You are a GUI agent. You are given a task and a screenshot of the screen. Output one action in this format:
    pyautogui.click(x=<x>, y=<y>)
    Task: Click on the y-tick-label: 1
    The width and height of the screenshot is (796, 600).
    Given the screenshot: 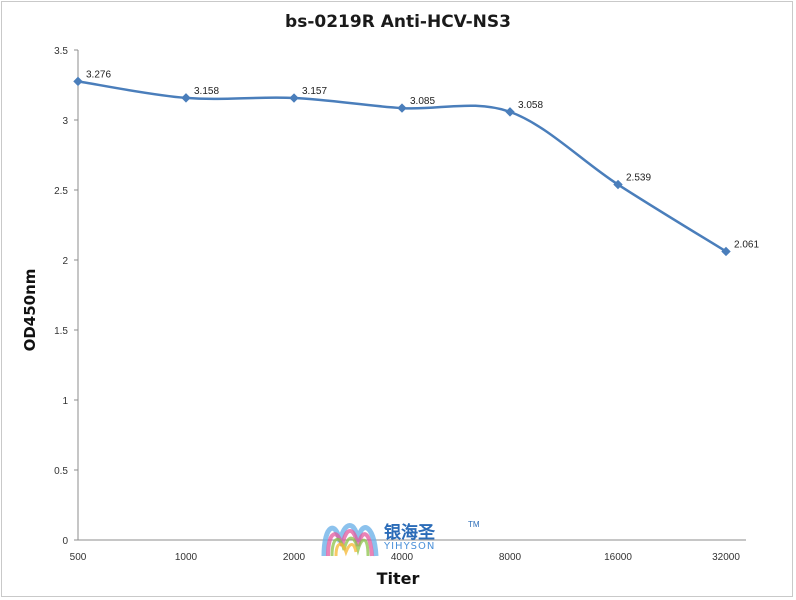 What is the action you would take?
    pyautogui.click(x=65, y=401)
    